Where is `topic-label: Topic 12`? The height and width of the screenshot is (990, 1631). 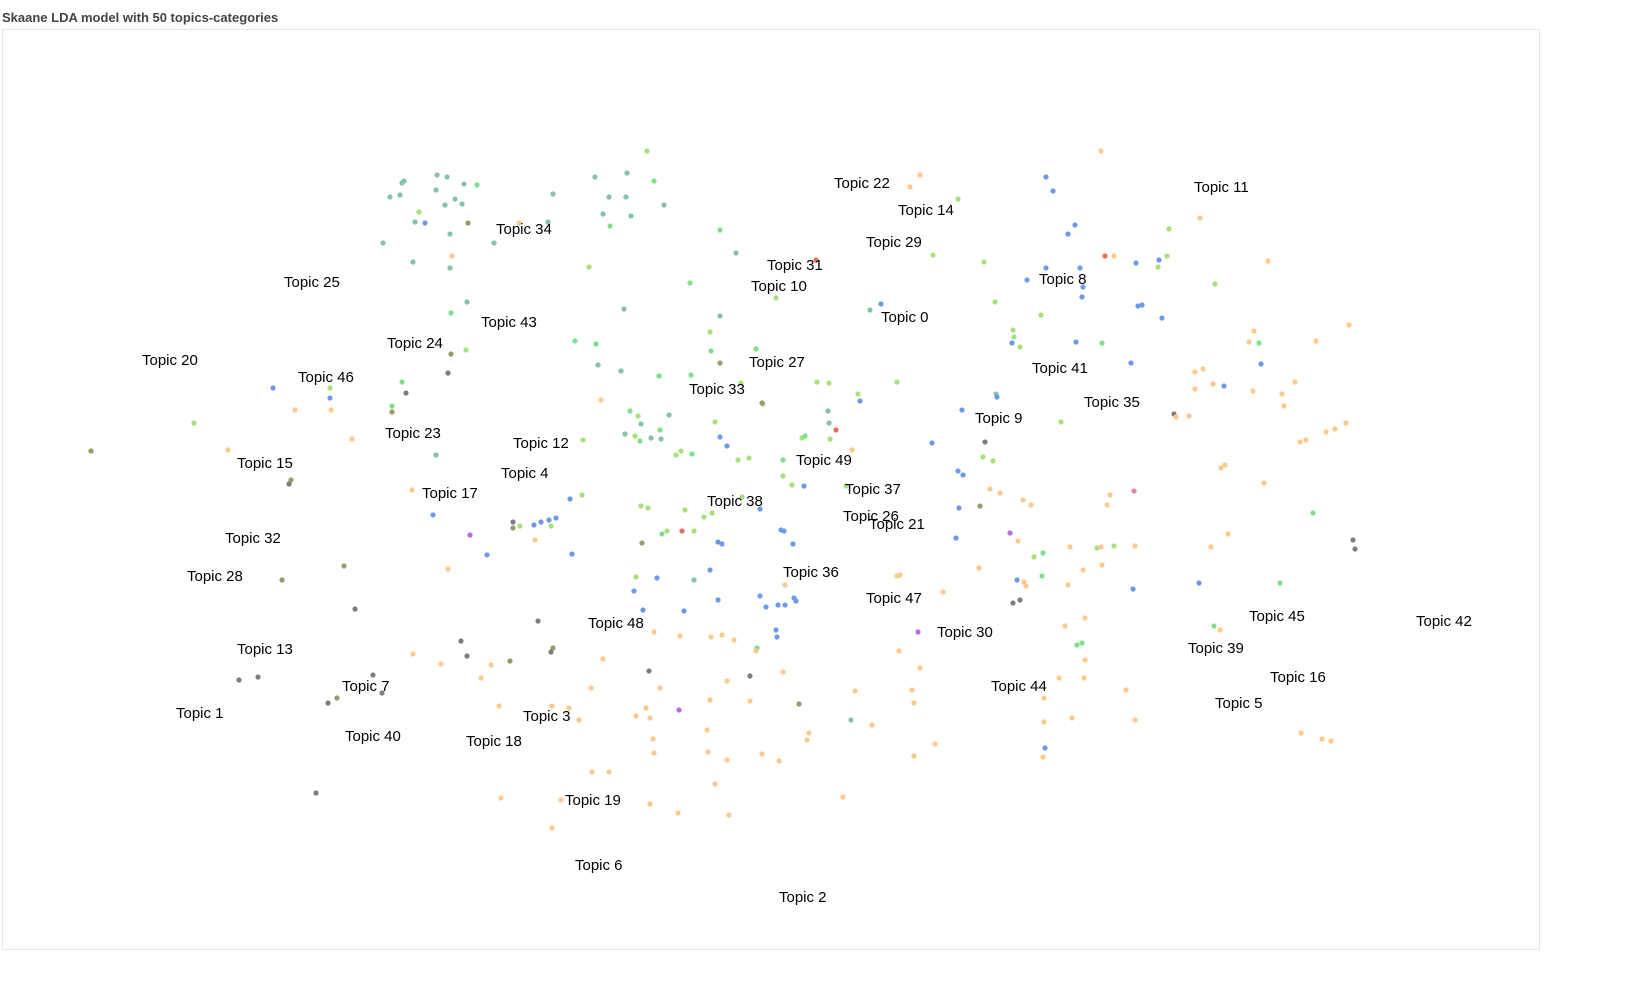
topic-label: Topic 12 is located at coordinates (541, 443).